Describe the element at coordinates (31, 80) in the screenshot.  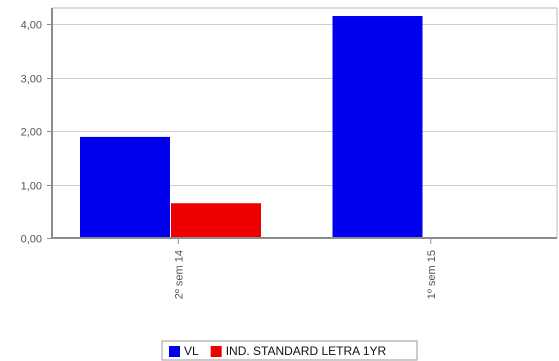
I see `y-tick-label: 3,00` at that location.